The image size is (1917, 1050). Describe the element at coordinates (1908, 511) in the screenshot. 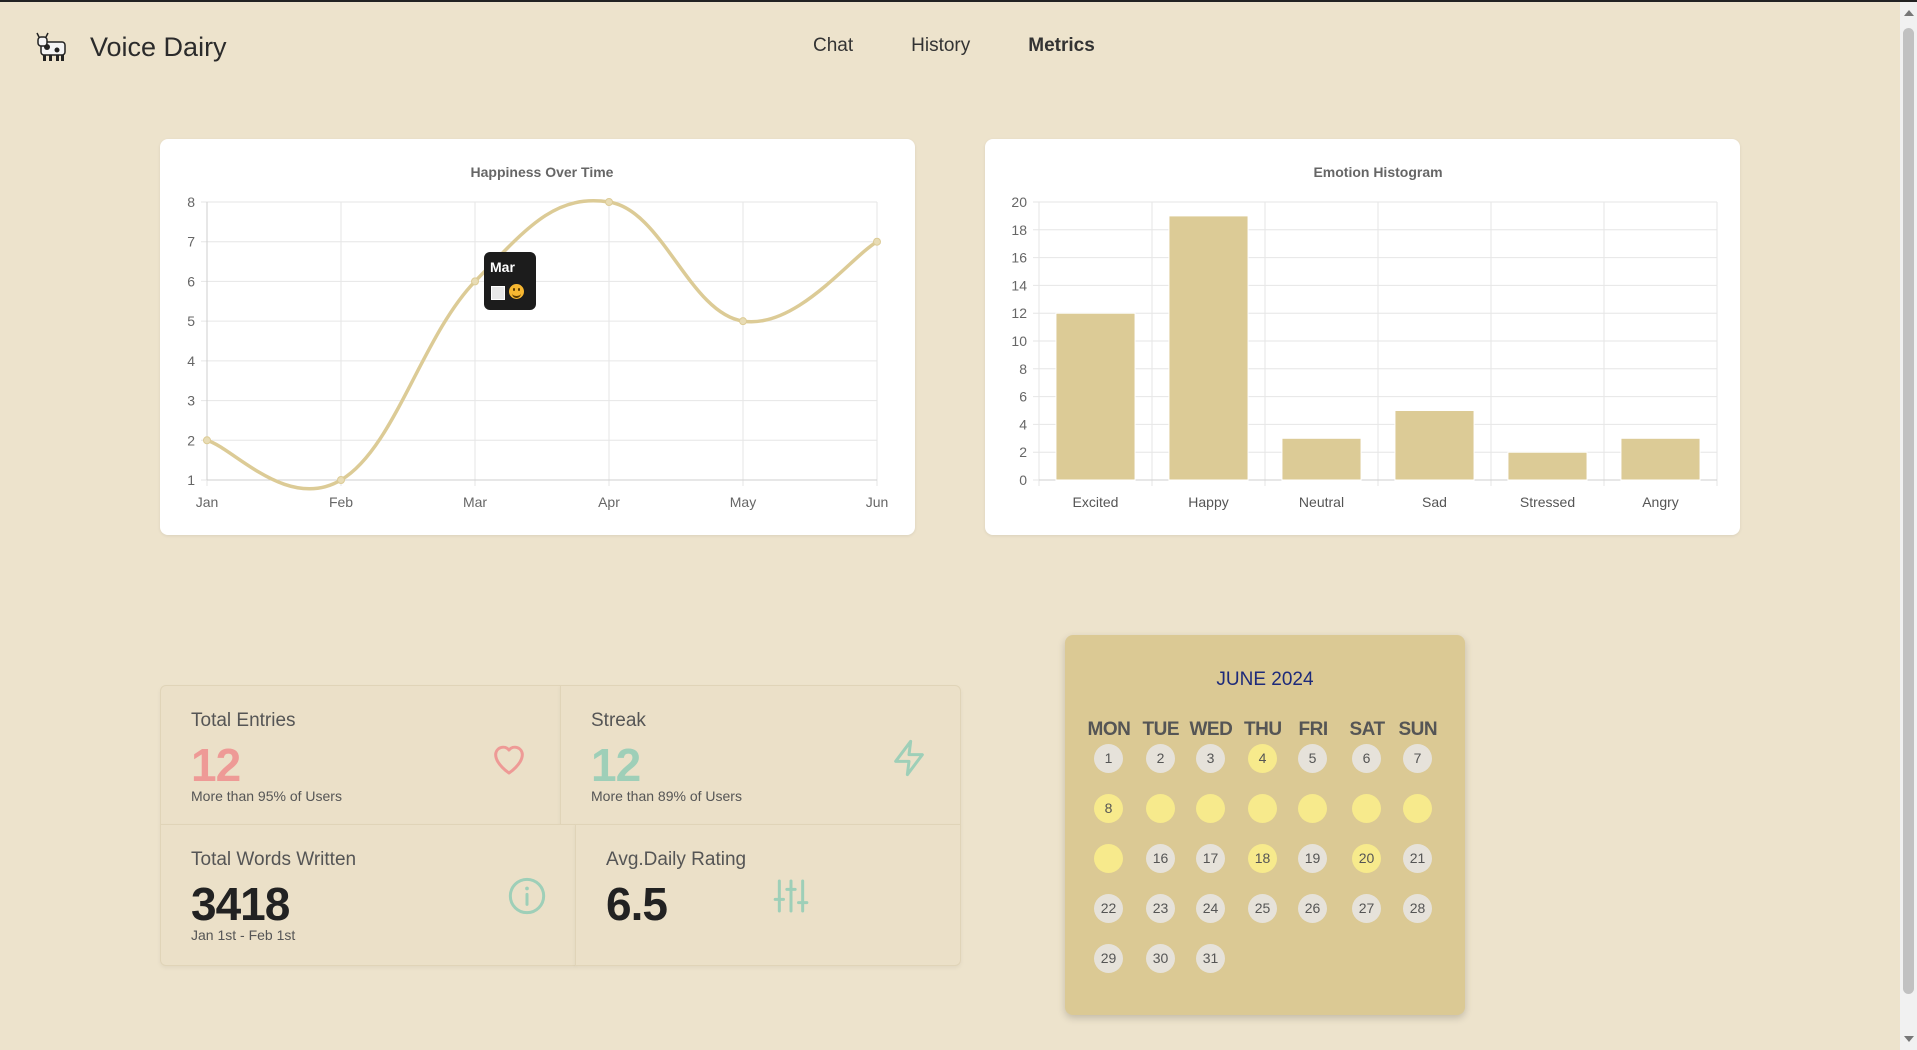

I see `scrollbar-thumb` at that location.